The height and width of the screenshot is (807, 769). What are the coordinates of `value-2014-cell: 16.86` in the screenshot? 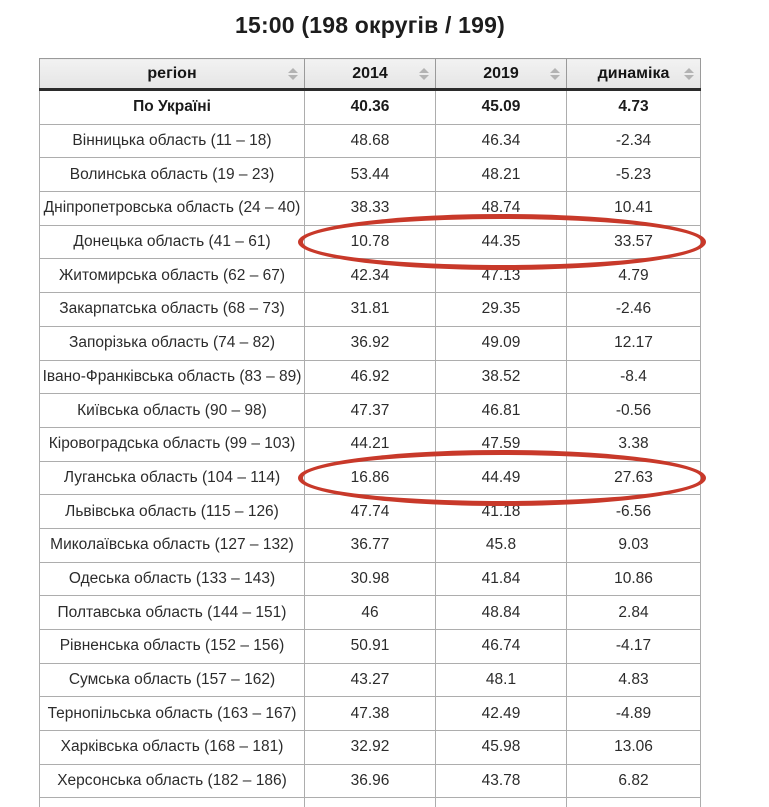 It's located at (370, 478).